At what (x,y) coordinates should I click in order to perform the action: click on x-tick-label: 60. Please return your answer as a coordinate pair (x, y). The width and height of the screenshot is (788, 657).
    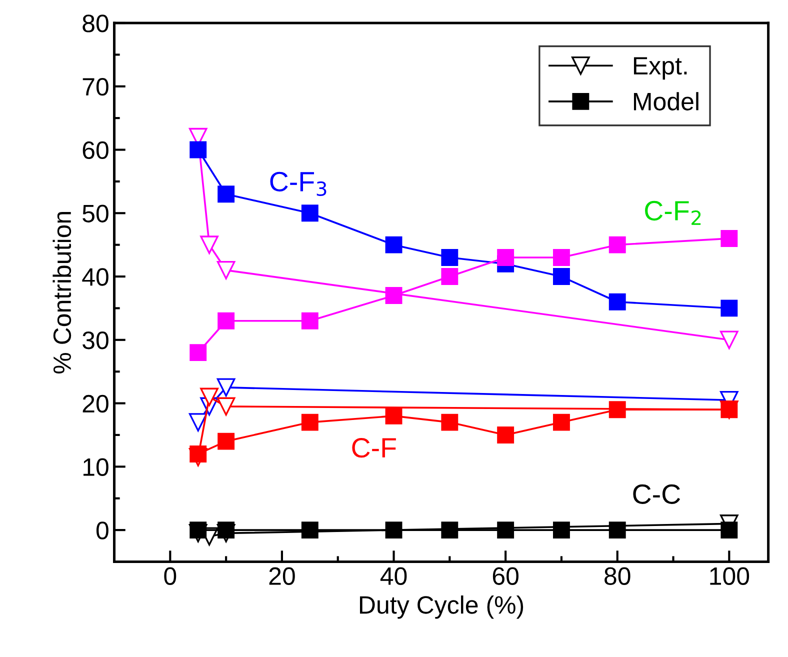
    Looking at the image, I should click on (505, 576).